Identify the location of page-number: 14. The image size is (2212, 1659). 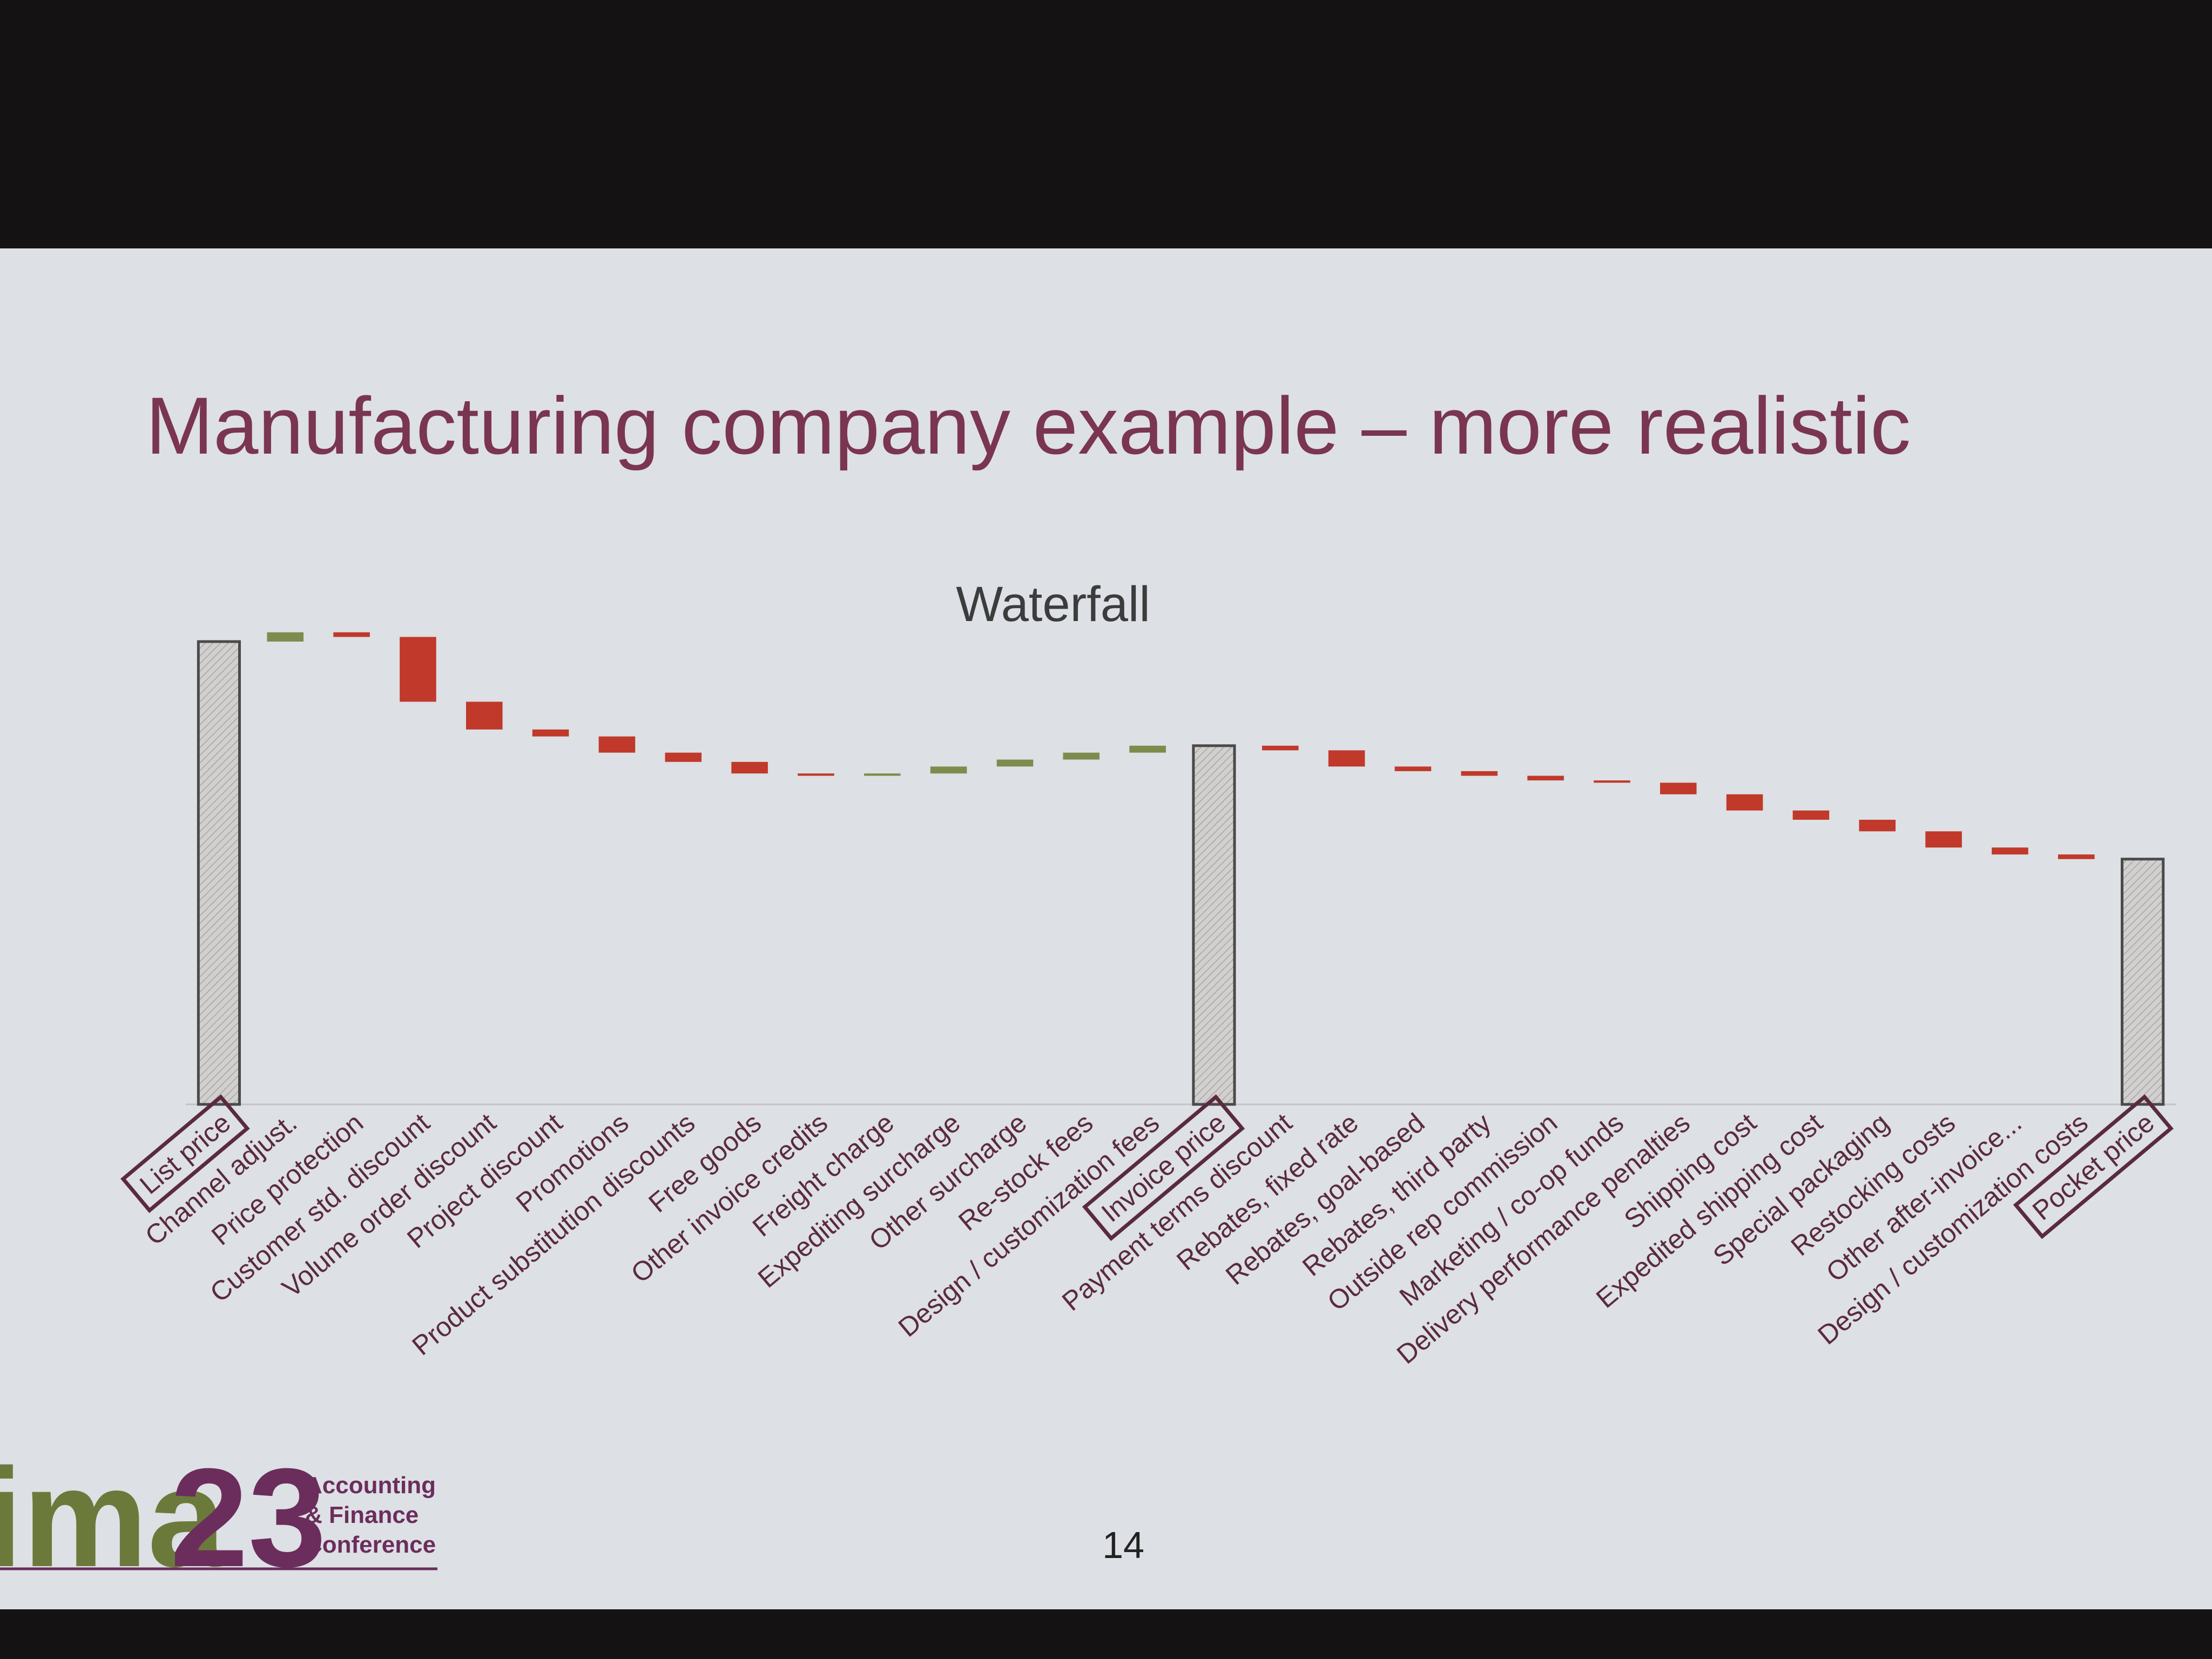
(1123, 1545).